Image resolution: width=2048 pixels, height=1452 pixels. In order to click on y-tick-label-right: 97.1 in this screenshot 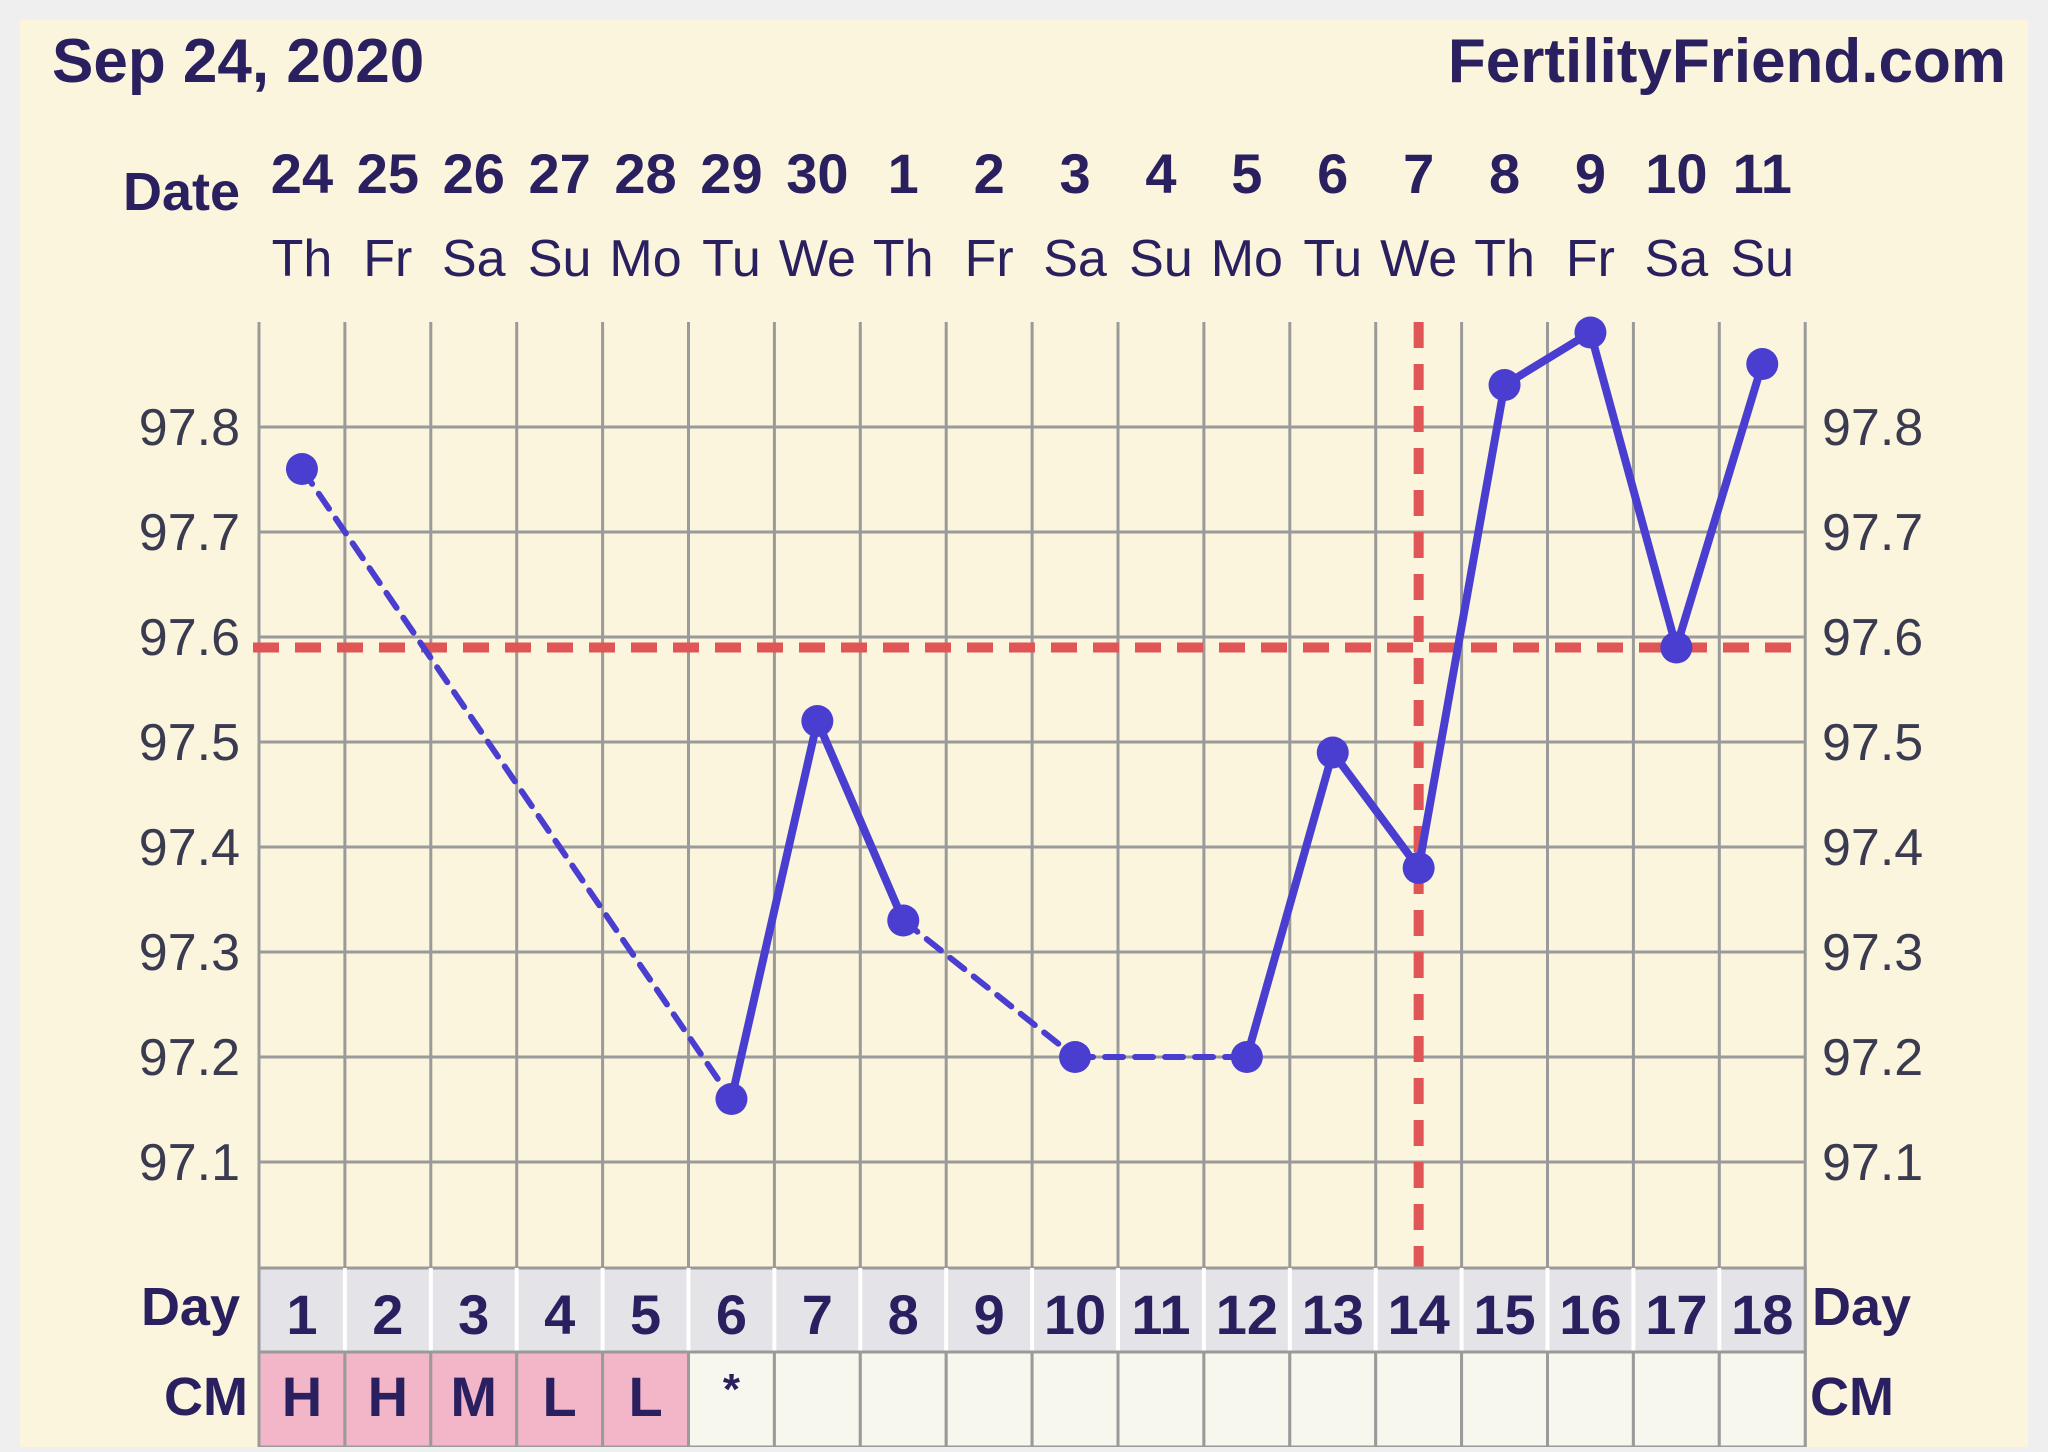, I will do `click(1872, 1163)`.